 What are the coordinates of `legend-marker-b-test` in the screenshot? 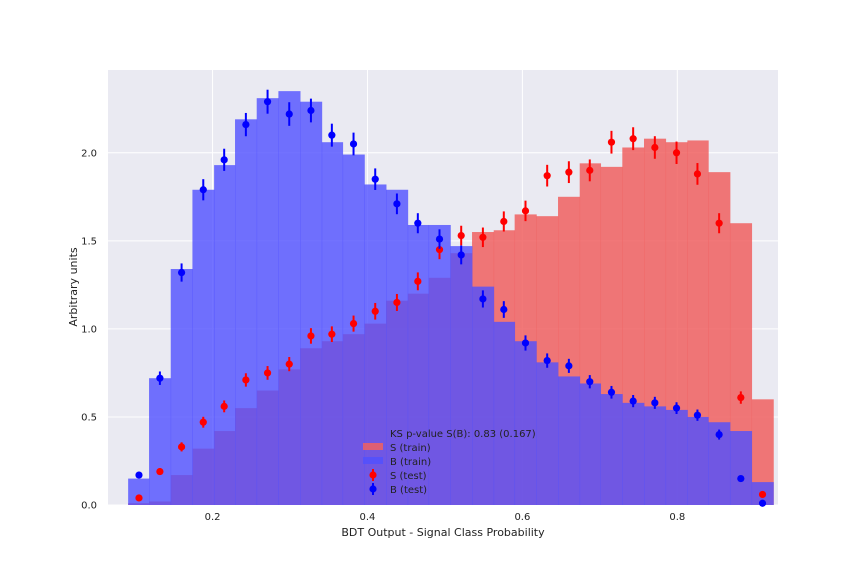 It's located at (373, 489).